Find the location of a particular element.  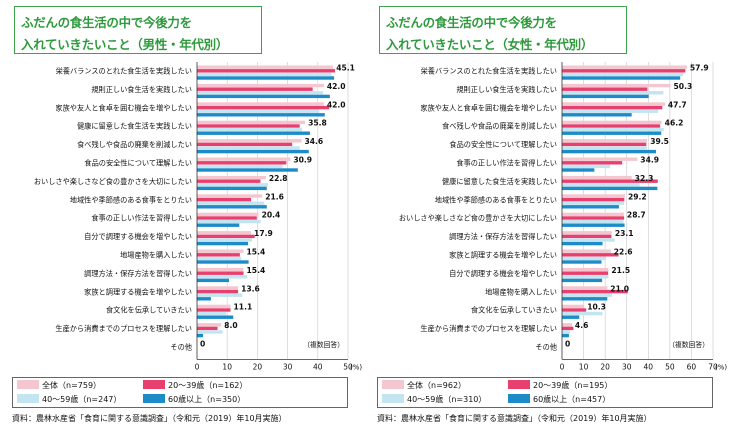

chart-title-line1: ふだんの食生活の中で今後力を is located at coordinates (106, 22).